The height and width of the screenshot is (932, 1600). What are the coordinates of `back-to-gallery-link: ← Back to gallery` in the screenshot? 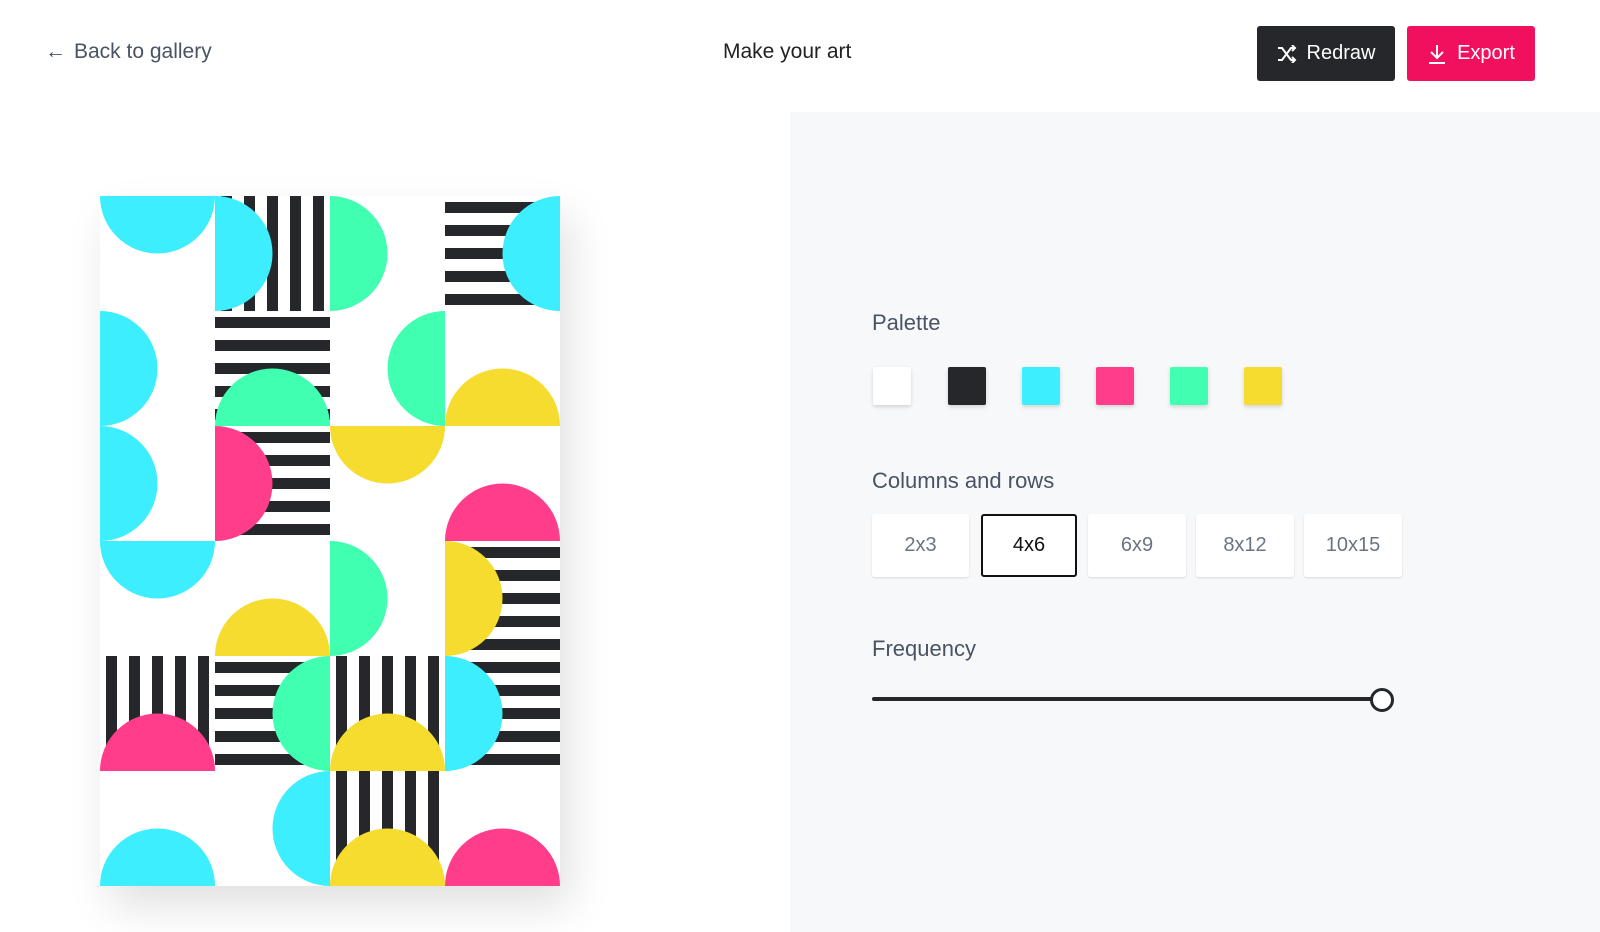 It's located at (128, 52).